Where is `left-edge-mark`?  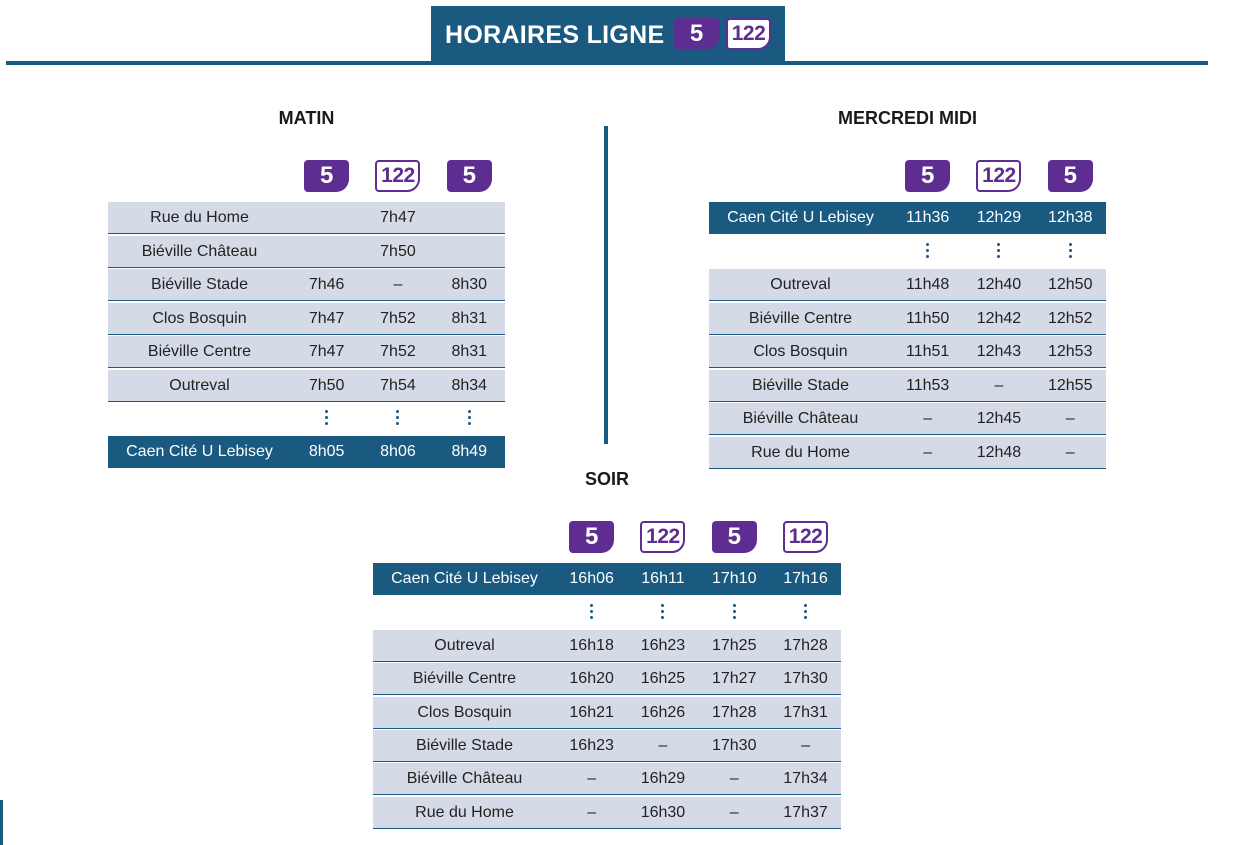 left-edge-mark is located at coordinates (1, 822).